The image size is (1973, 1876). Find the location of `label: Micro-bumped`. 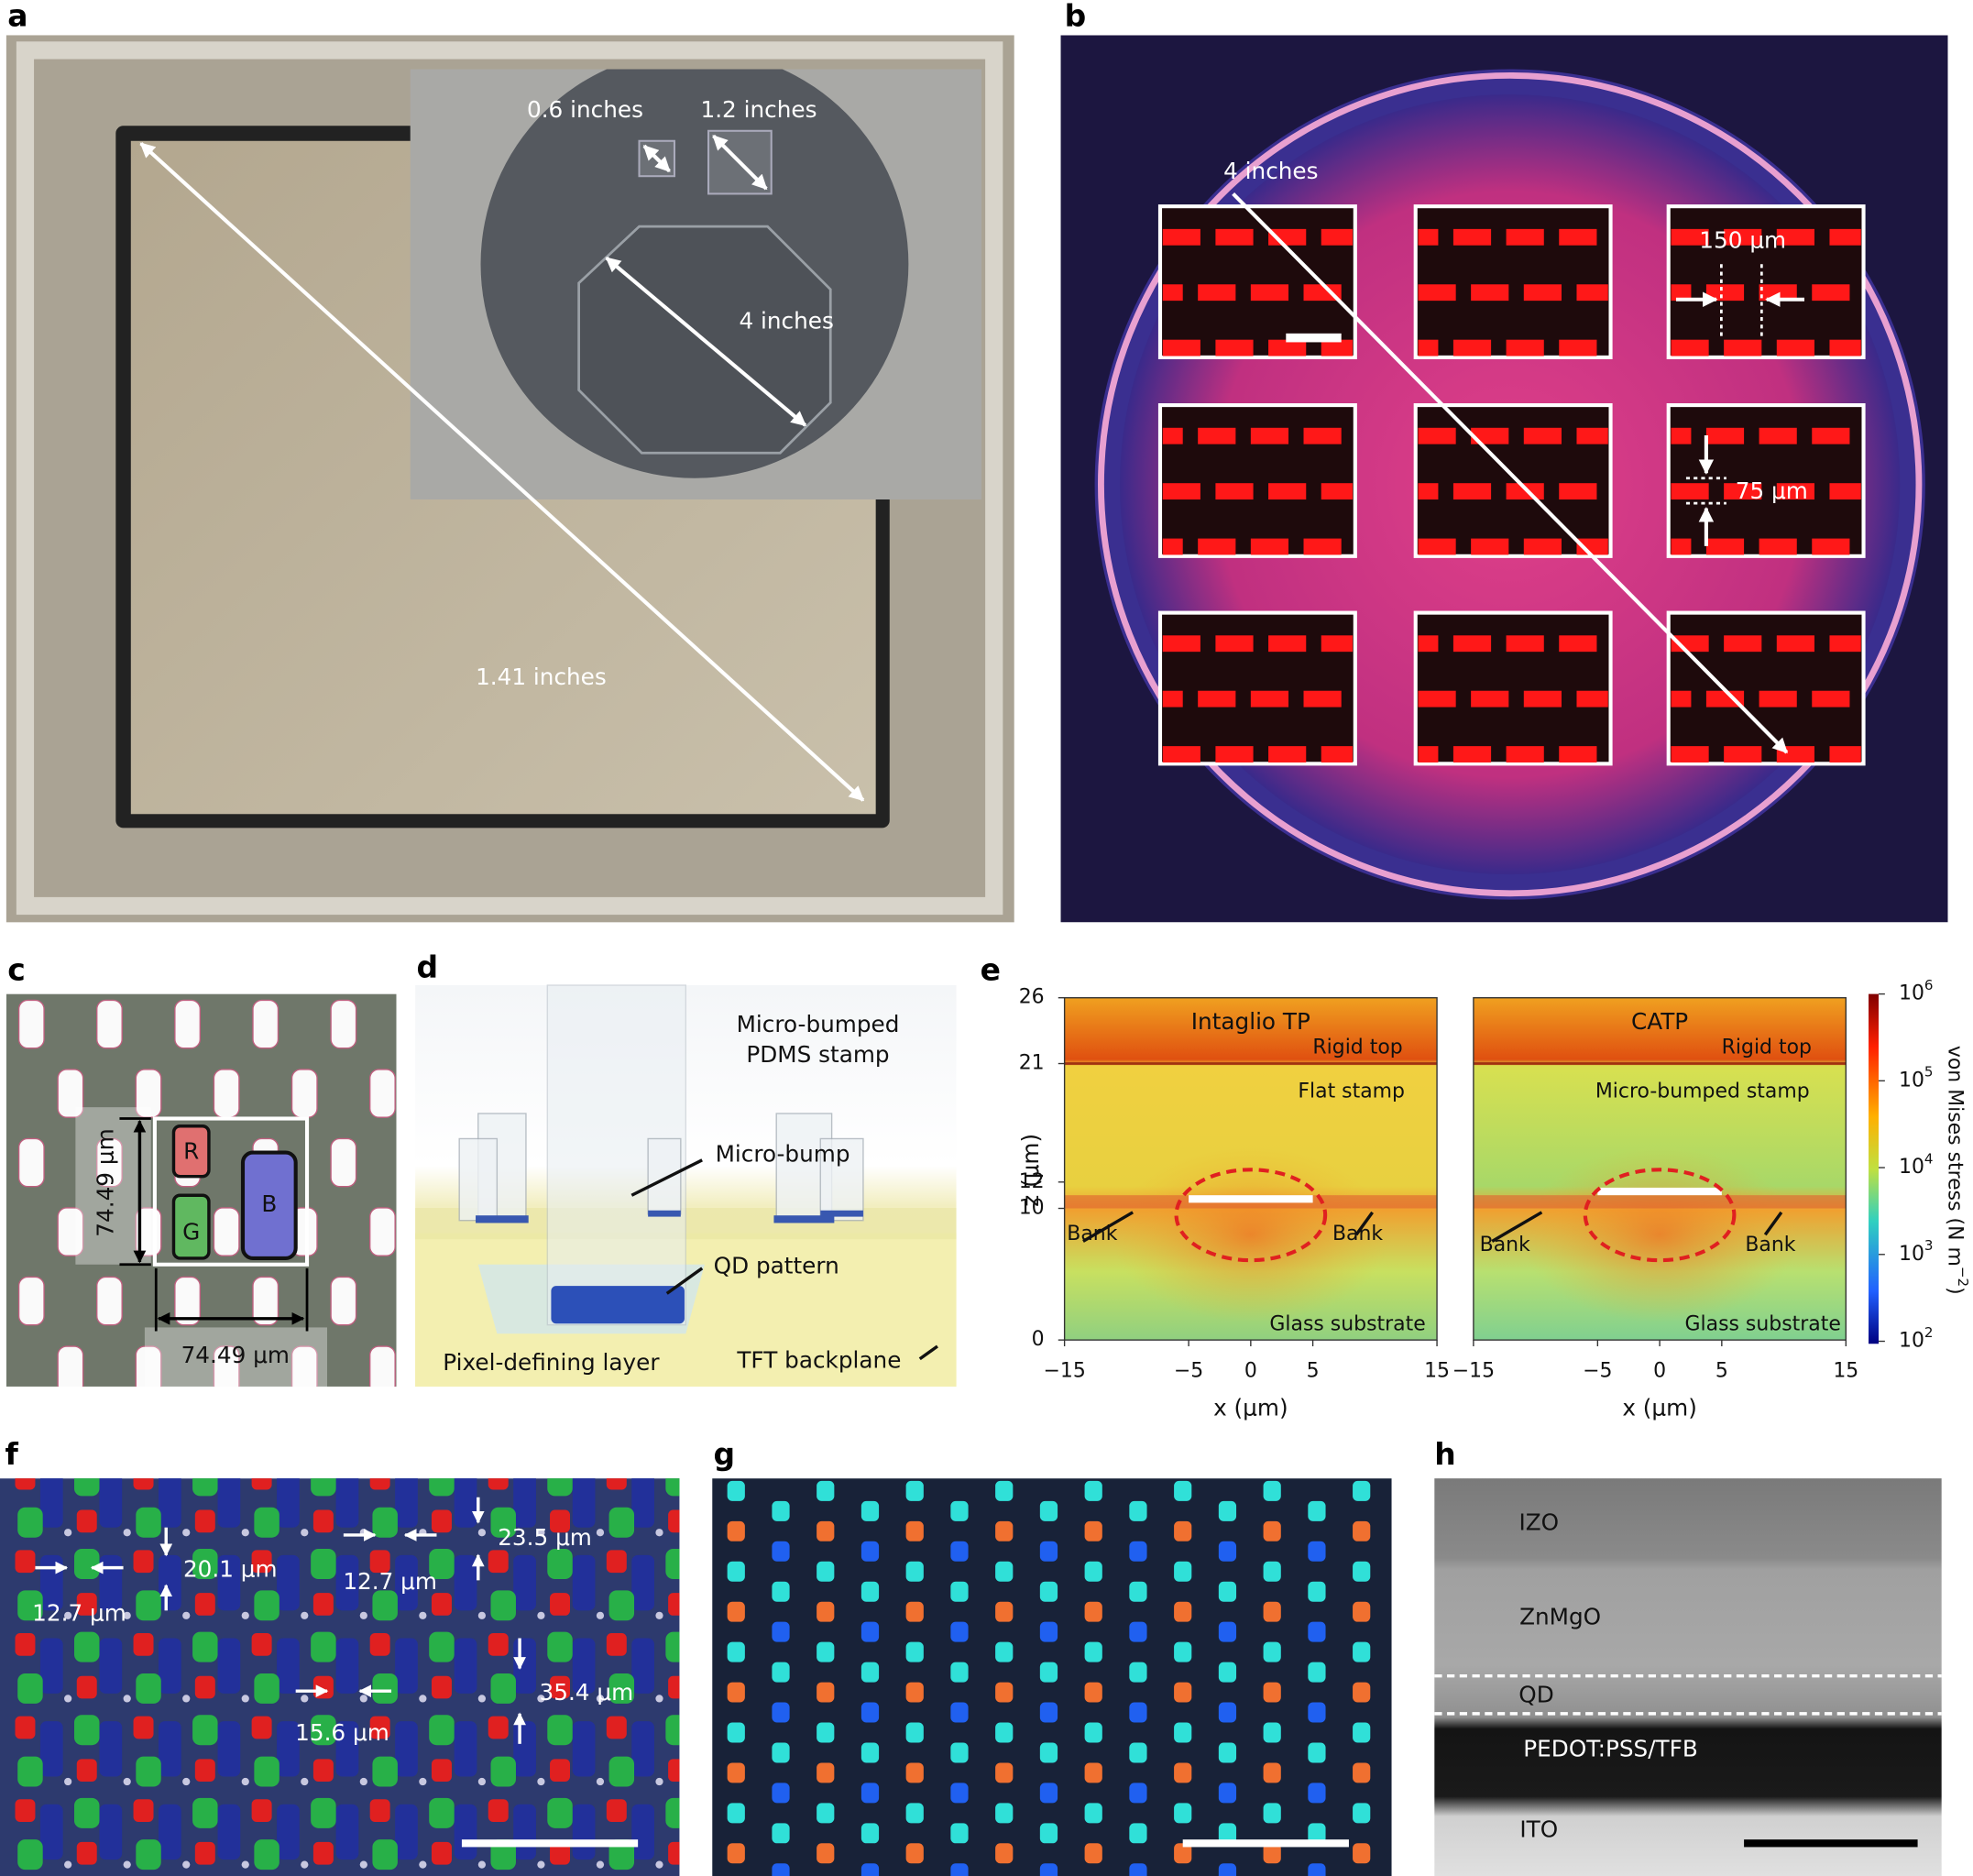

label: Micro-bumped is located at coordinates (818, 1024).